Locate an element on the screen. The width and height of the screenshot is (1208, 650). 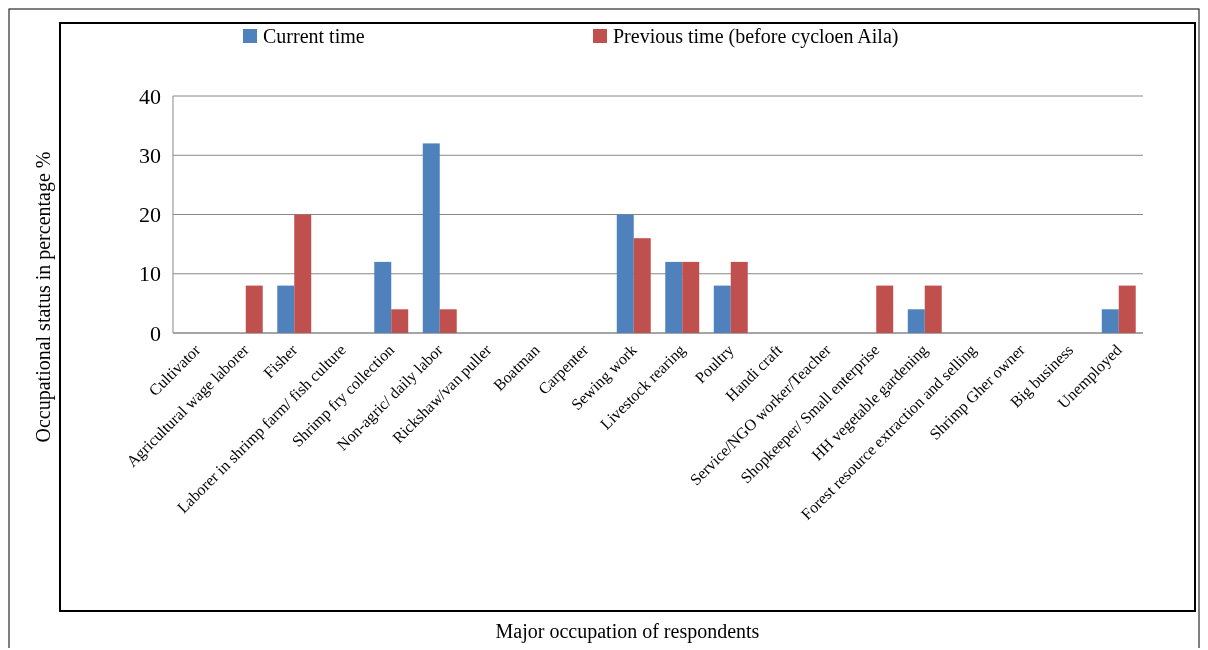
y-axis-title: Occupational status in percentage % is located at coordinates (43, 297).